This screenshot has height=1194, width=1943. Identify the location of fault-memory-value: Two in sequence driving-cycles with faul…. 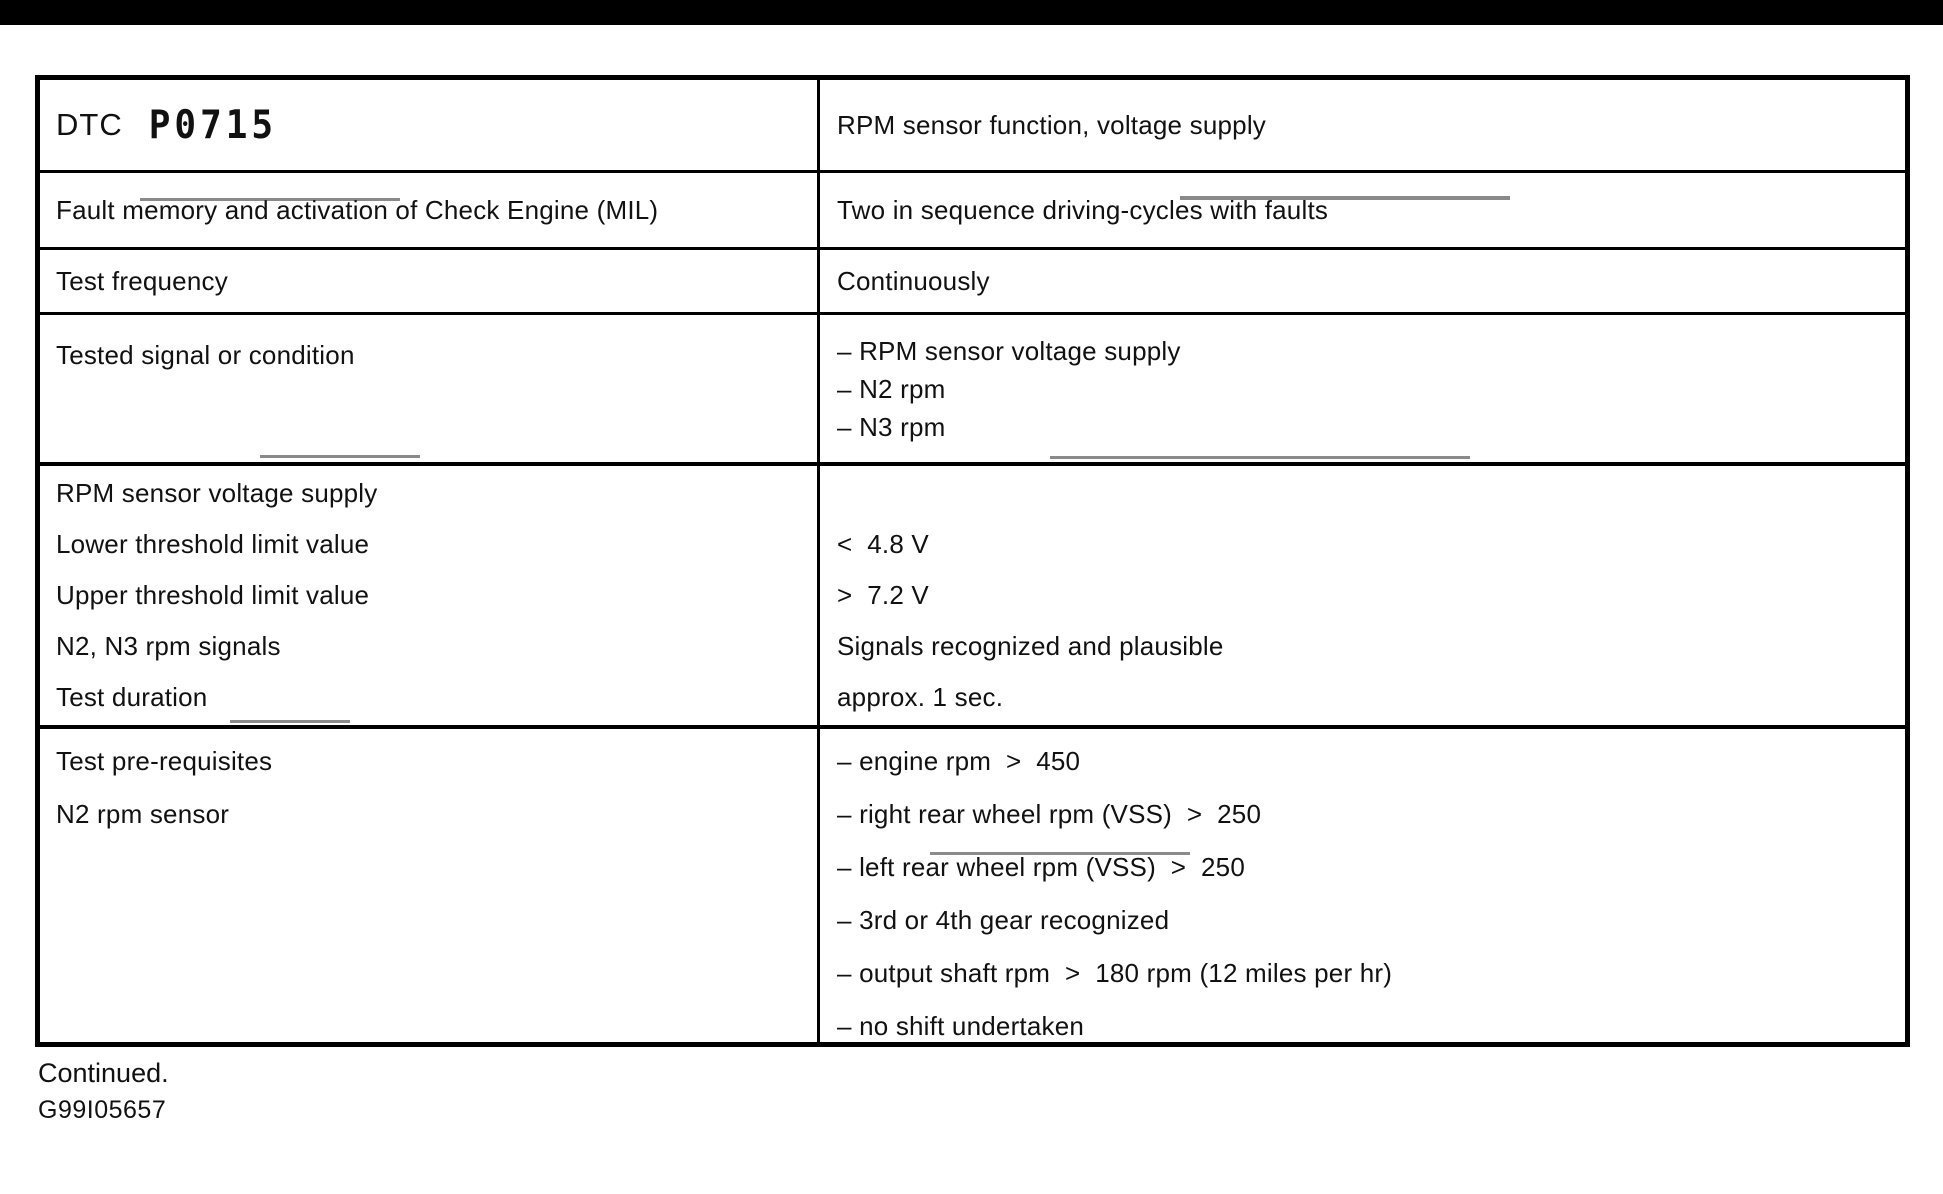
(1083, 209).